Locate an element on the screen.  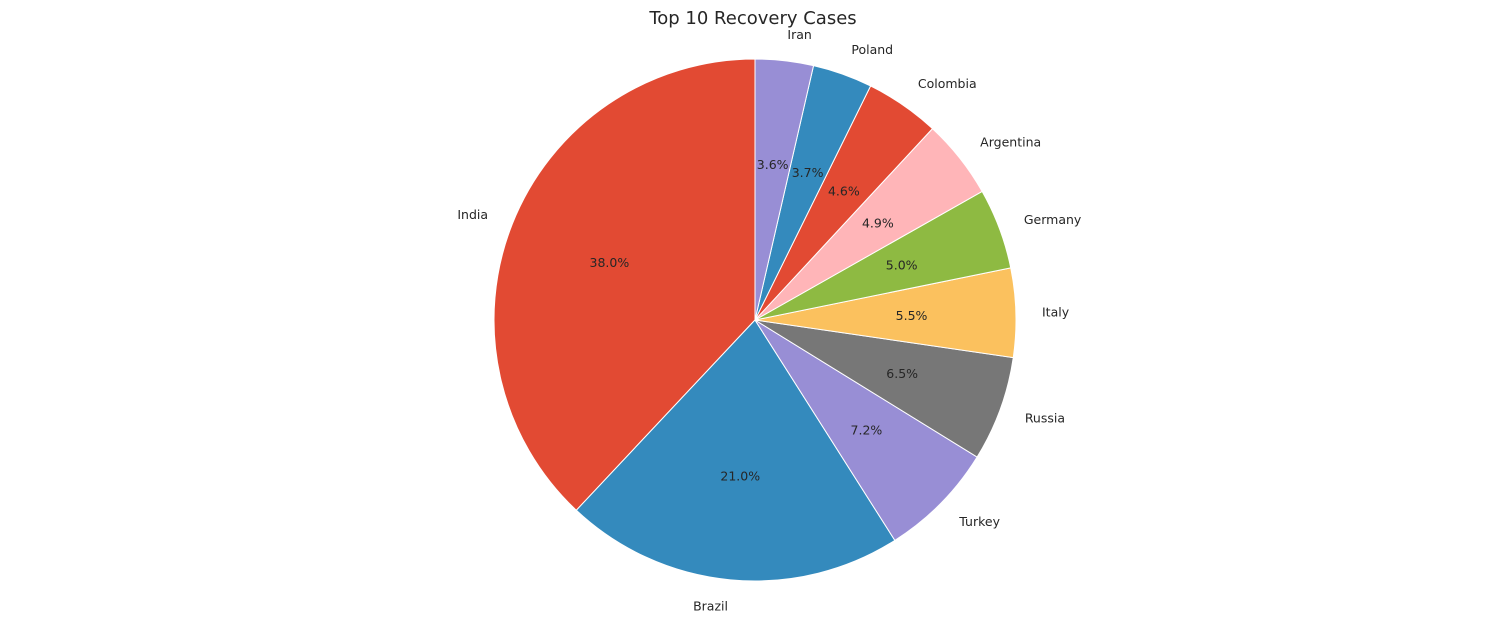
category-label-brazil: Brazil is located at coordinates (710, 605).